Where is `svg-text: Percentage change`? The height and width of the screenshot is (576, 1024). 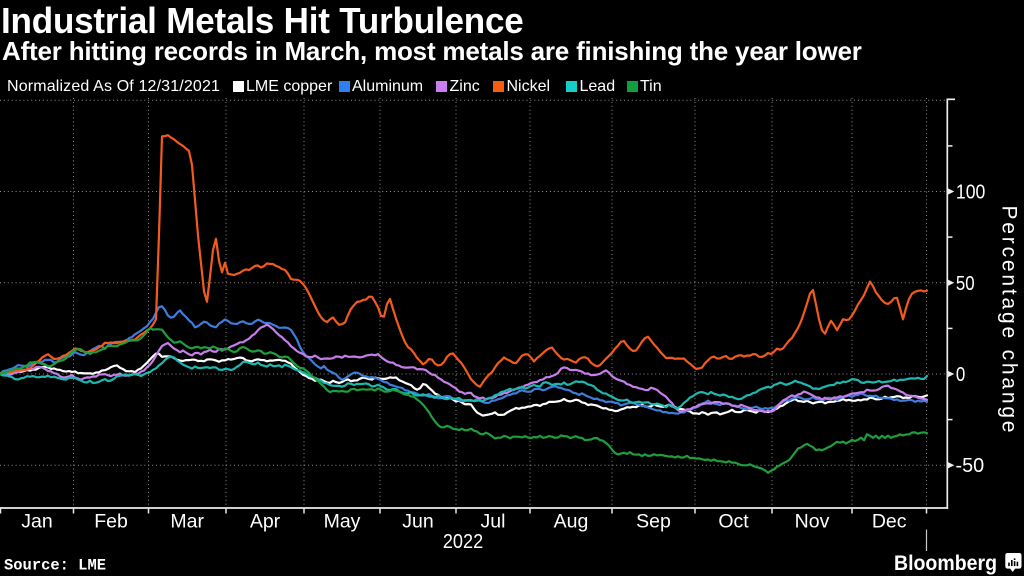
svg-text: Percentage change is located at coordinates (1008, 319).